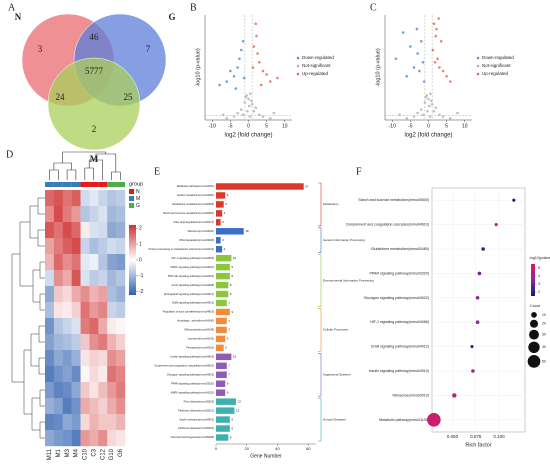 The image size is (550, 468). I want to click on region-count: 5777, so click(94, 71).